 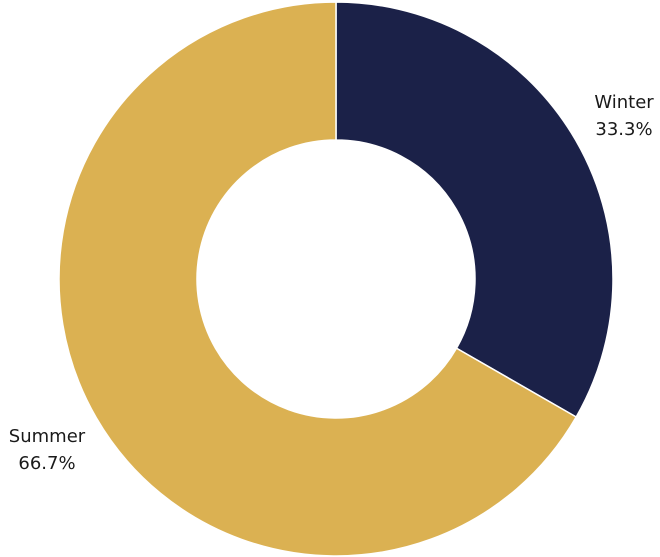 I want to click on summer-label: Summer, so click(x=47, y=436).